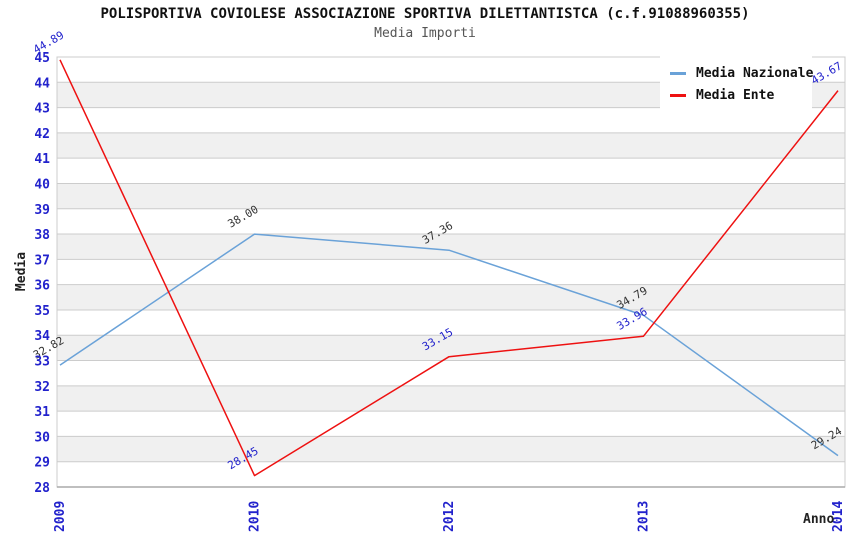  I want to click on y-tick-label: 42, so click(42, 134).